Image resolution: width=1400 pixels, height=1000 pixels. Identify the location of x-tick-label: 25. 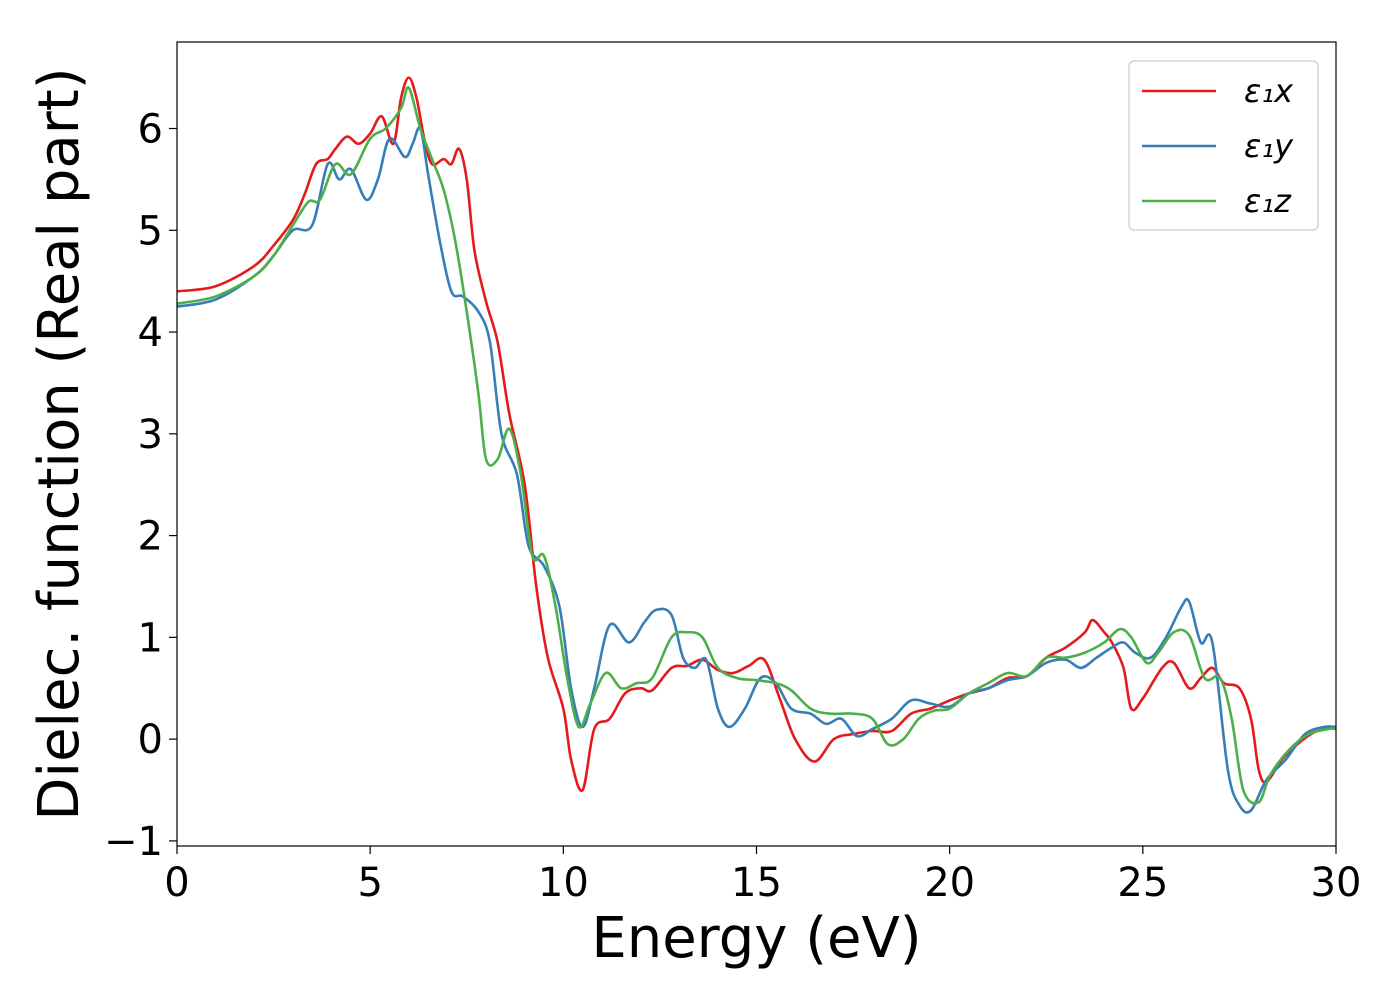
(1142, 883).